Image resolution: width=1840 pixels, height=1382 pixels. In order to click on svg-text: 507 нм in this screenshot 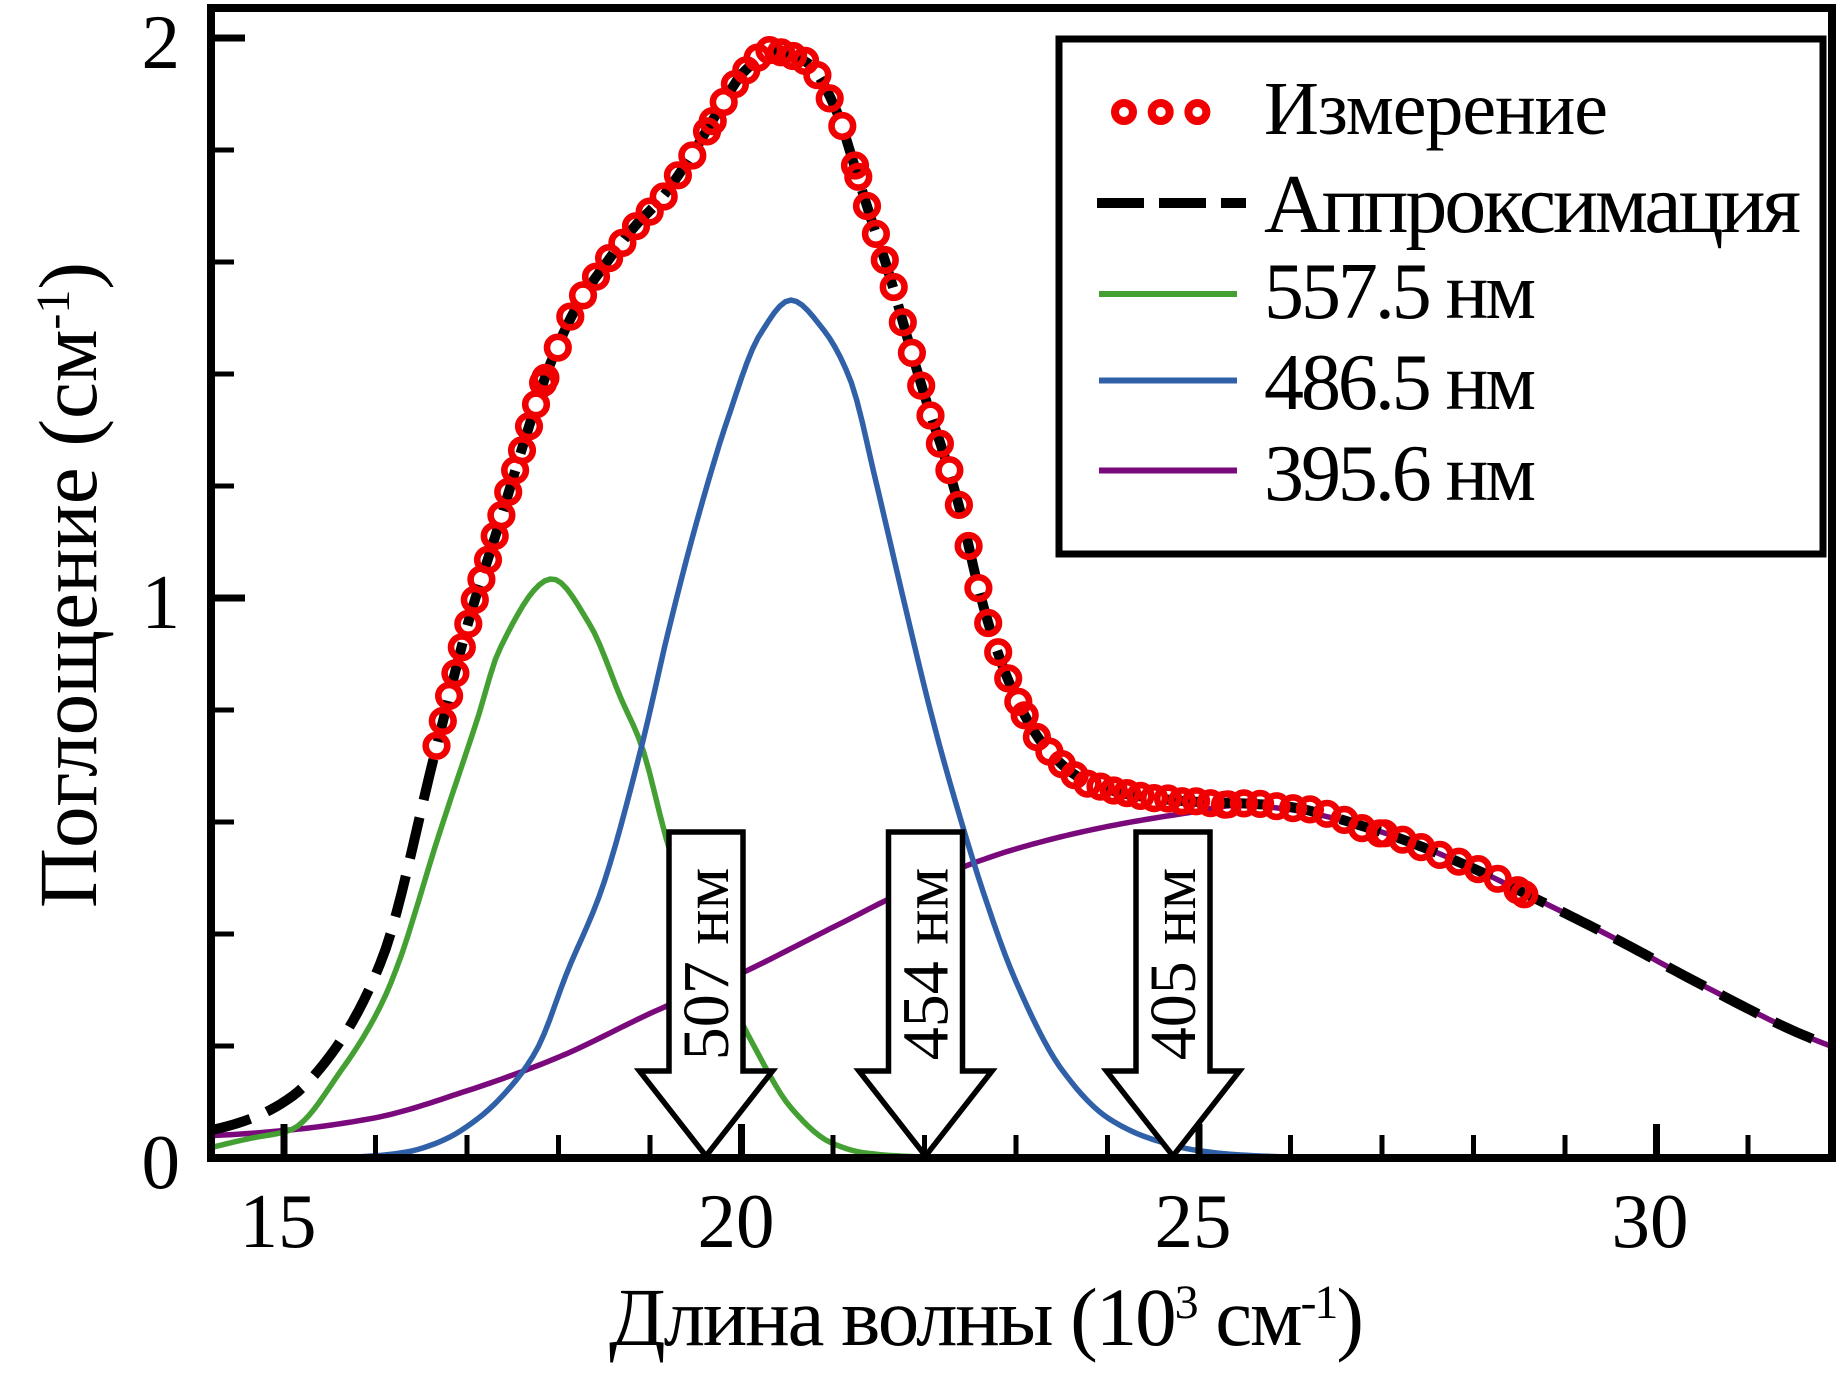, I will do `click(706, 964)`.